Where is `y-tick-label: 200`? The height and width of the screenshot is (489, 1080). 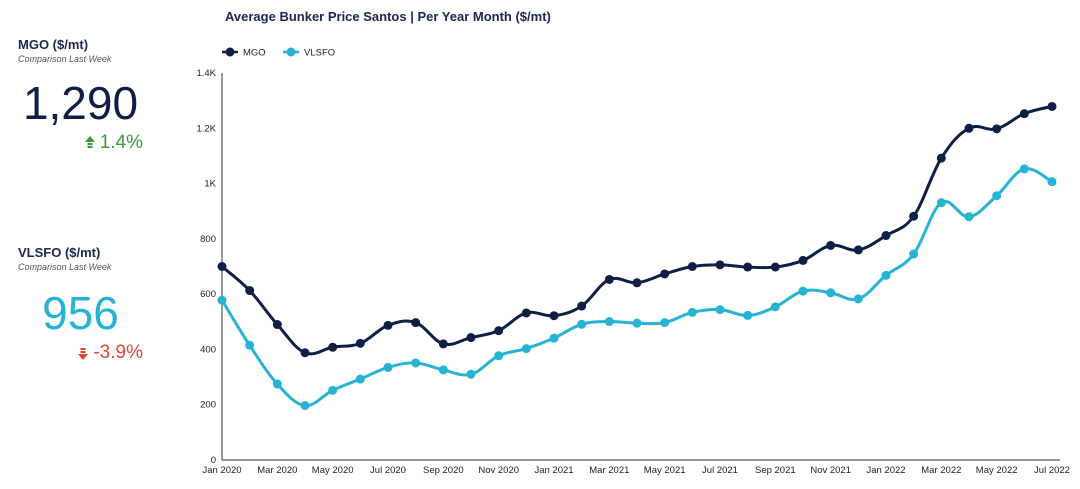 y-tick-label: 200 is located at coordinates (208, 405).